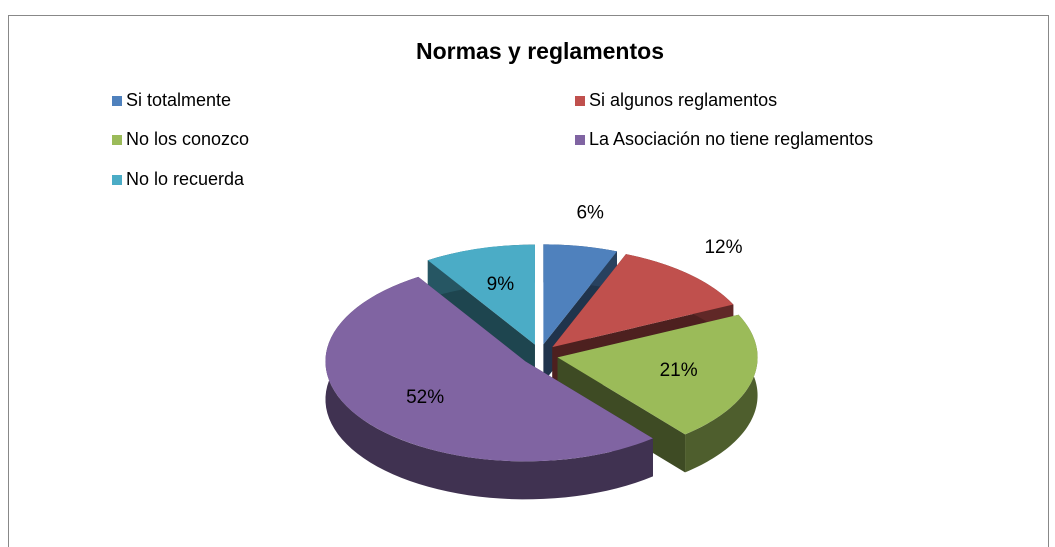 The height and width of the screenshot is (547, 1055). Describe the element at coordinates (178, 100) in the screenshot. I see `legend-label: Si totalmente` at that location.